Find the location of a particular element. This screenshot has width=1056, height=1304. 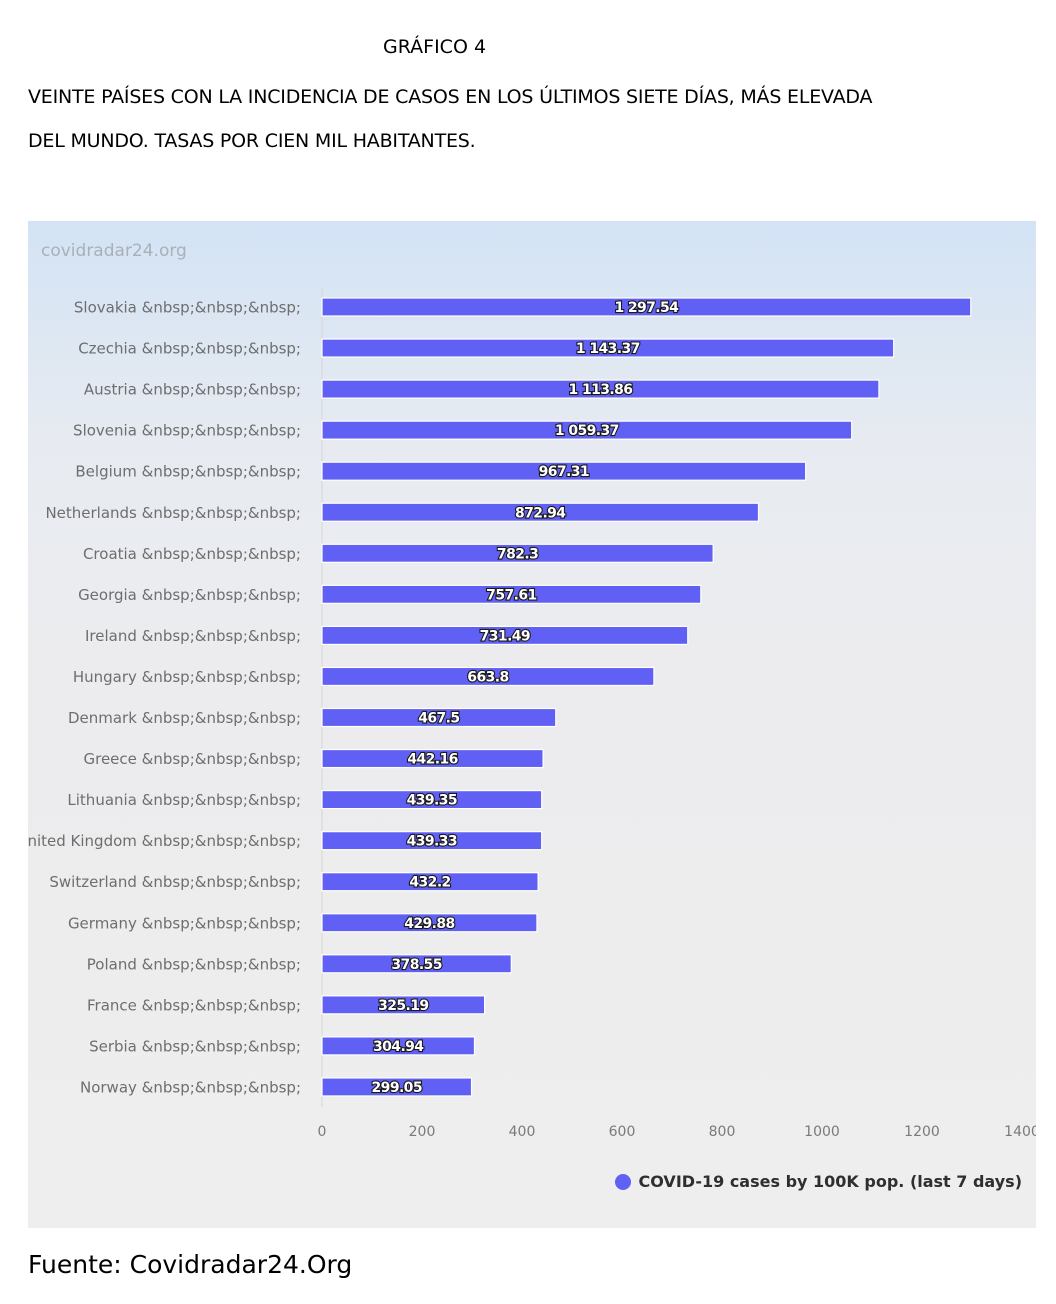

chart-watermark: covidradar24.org is located at coordinates (114, 251).